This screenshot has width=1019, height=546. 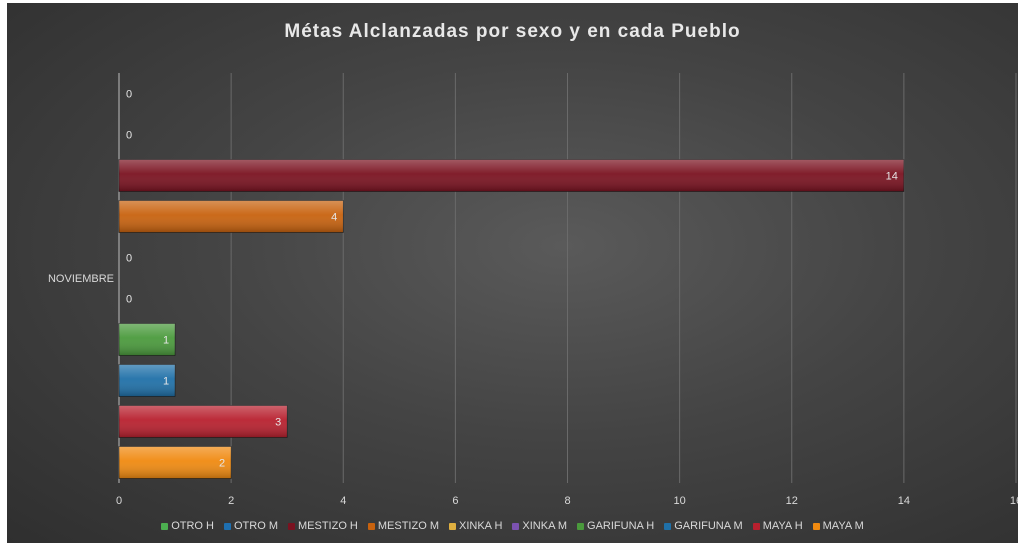 What do you see at coordinates (1014, 501) in the screenshot?
I see `x-tick-label: 16` at bounding box center [1014, 501].